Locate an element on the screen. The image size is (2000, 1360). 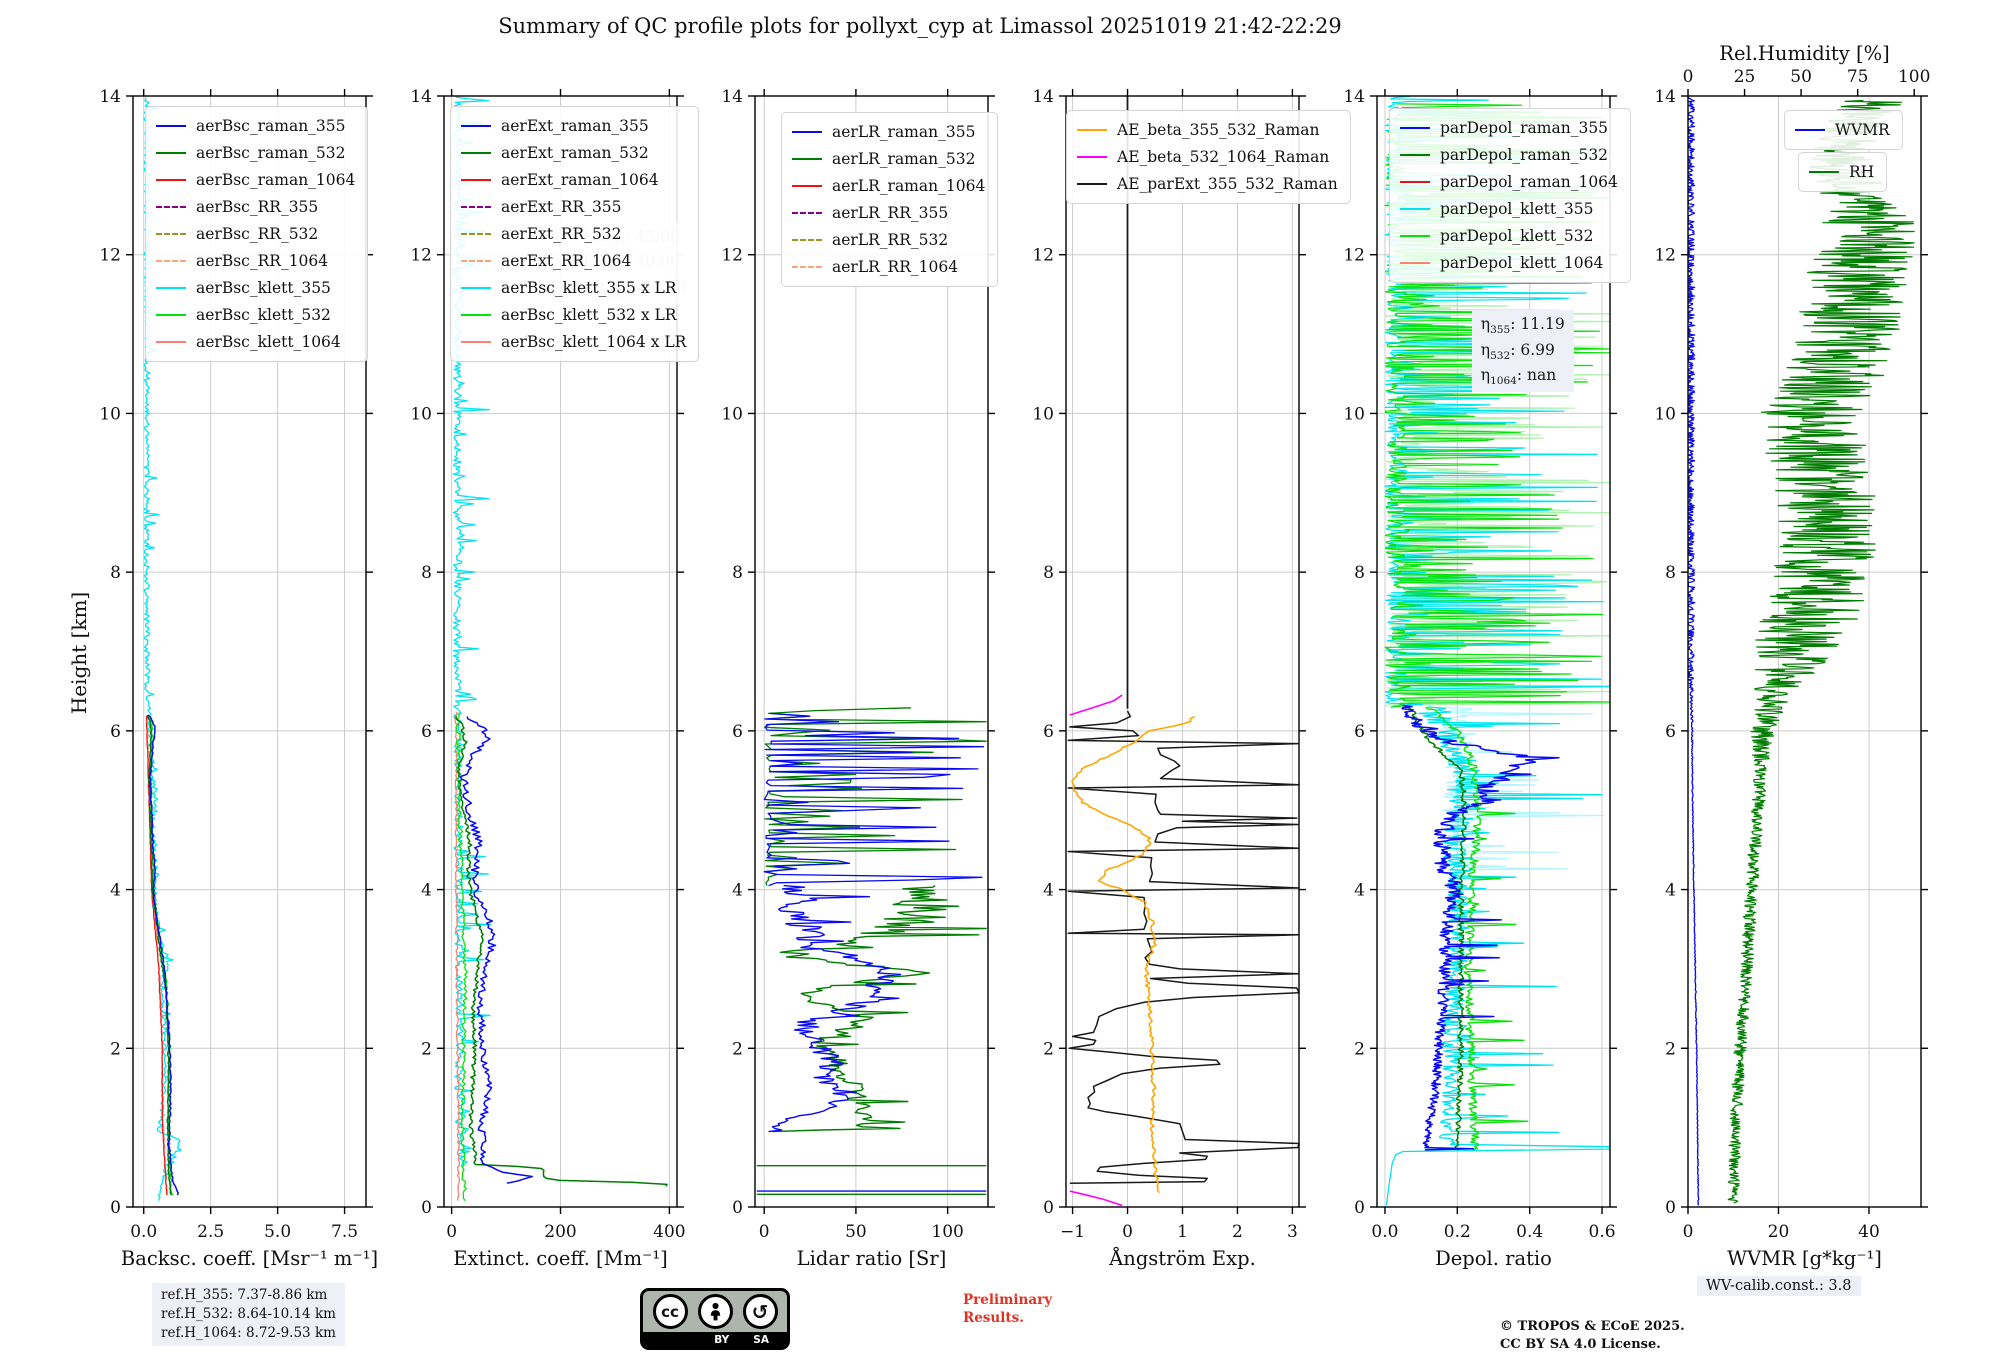
legend-item-label: AE_beta_355_532_Raman is located at coordinates (1218, 130).